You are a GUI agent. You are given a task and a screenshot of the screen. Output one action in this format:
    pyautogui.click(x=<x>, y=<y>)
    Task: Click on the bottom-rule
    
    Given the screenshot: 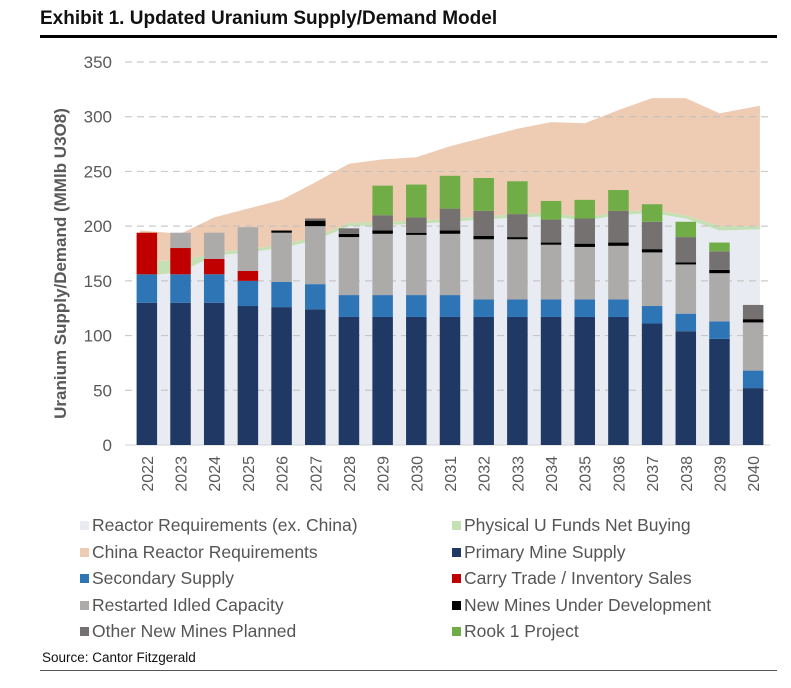 What is the action you would take?
    pyautogui.click(x=408, y=670)
    